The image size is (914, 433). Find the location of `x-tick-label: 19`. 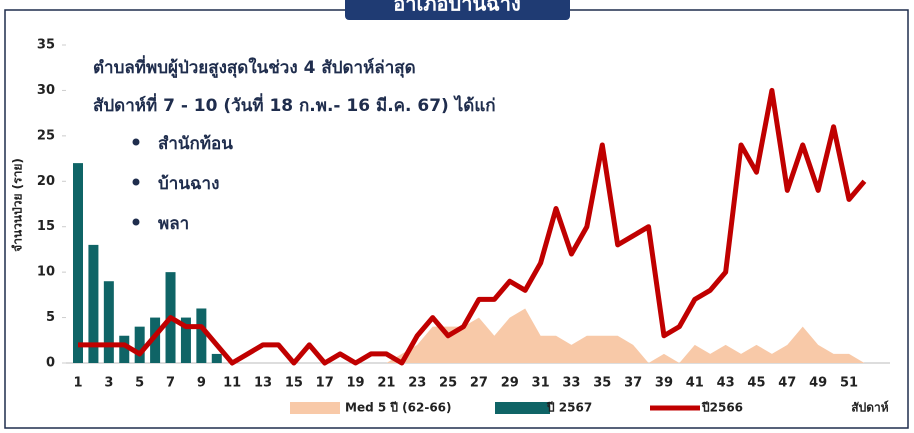

x-tick-label: 19 is located at coordinates (356, 383).